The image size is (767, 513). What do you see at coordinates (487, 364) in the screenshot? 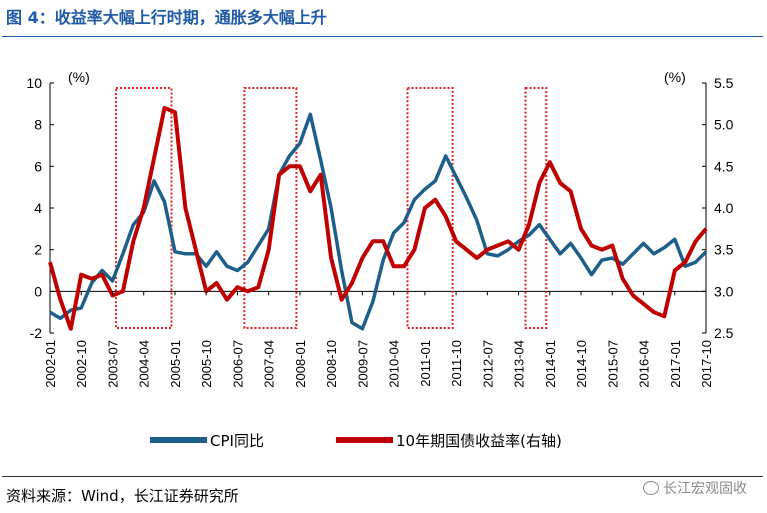
I see `x-tick-label: 2012-07` at bounding box center [487, 364].